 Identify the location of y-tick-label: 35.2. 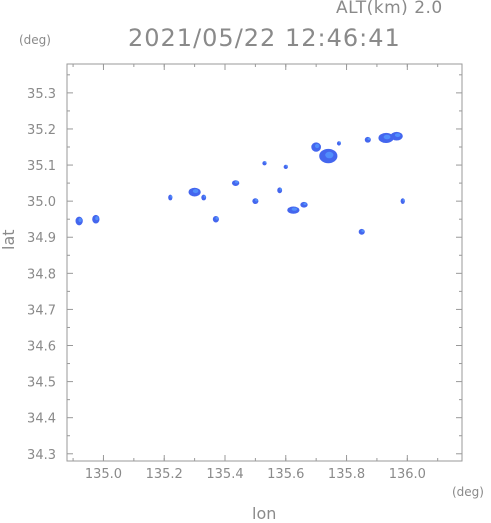
(41, 130).